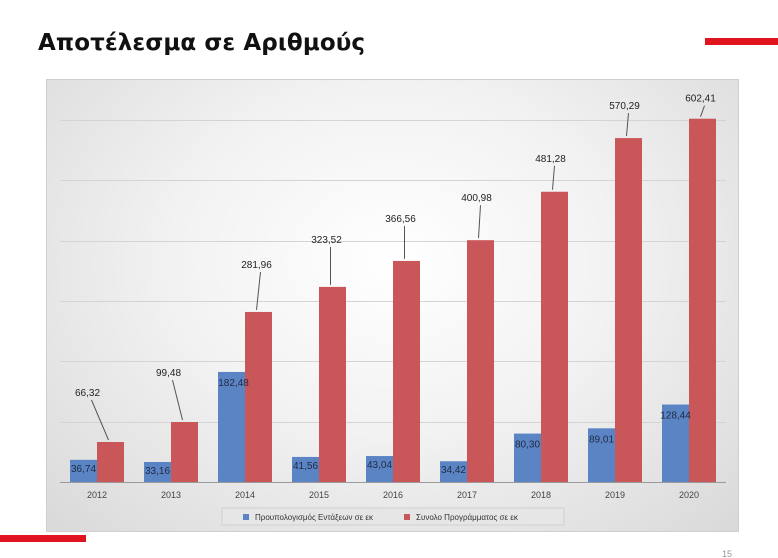  I want to click on x-tick-label: 2016, so click(393, 495).